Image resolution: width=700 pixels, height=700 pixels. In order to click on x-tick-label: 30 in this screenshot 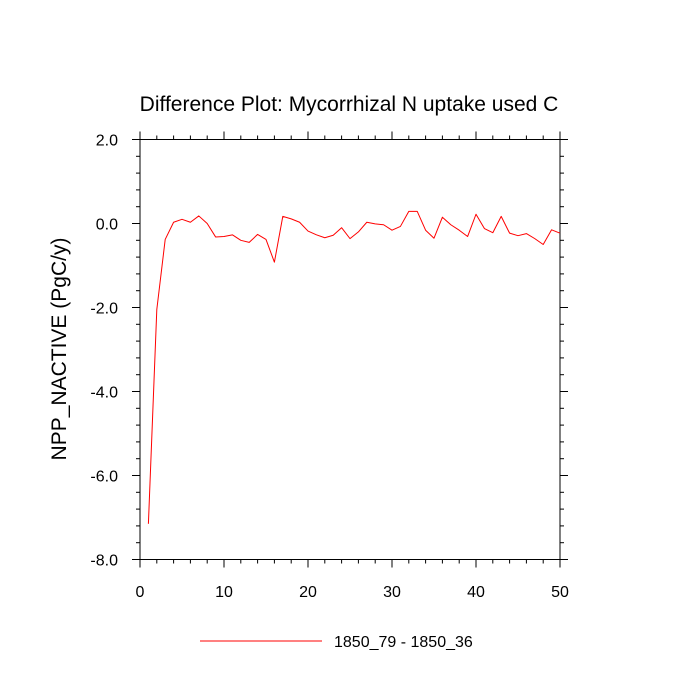, I will do `click(392, 592)`.